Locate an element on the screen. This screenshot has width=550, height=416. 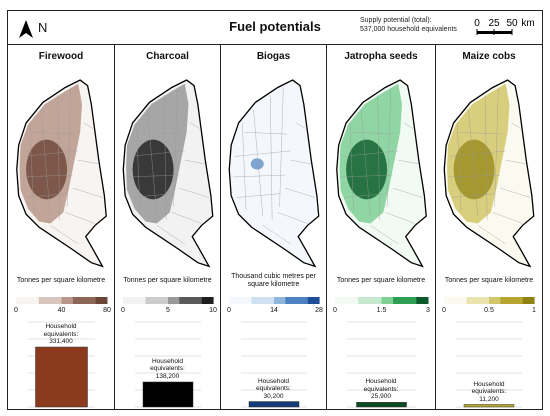
map-peak-zone is located at coordinates (367, 169).